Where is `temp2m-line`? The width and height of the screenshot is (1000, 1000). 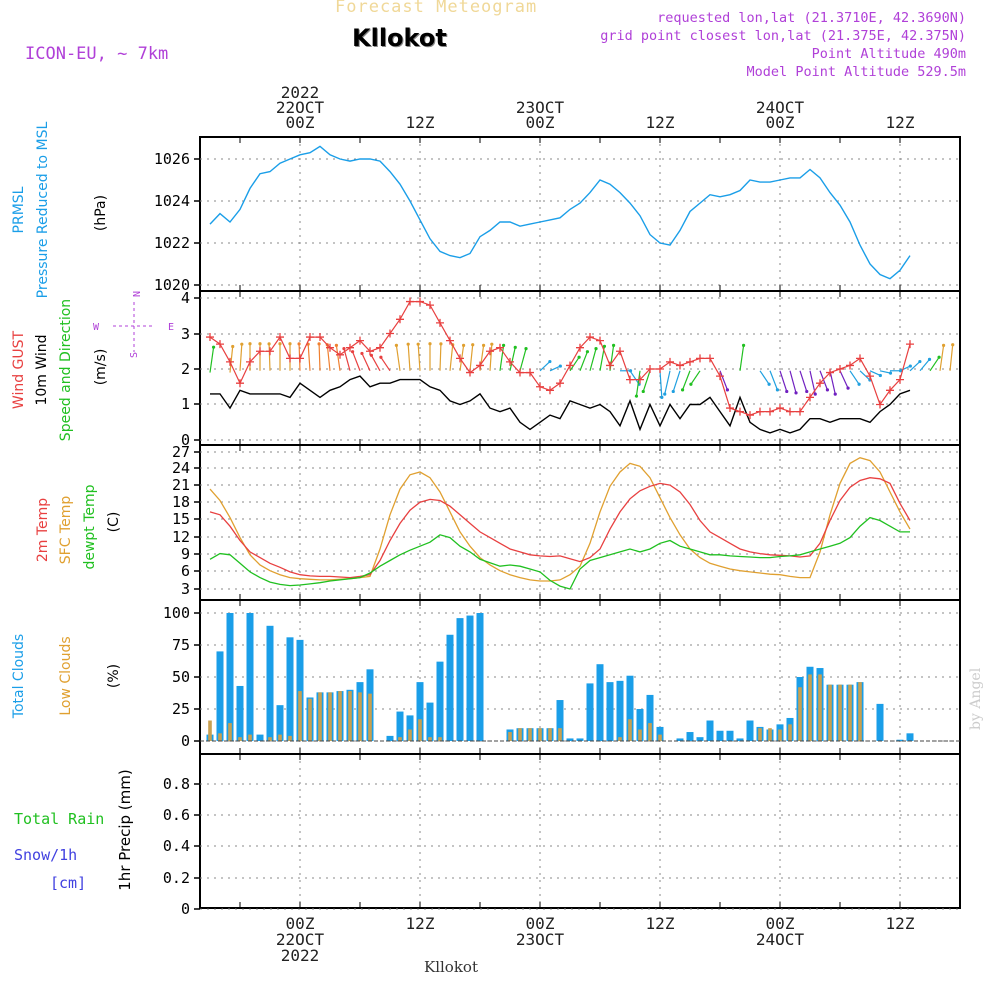
temp2m-line is located at coordinates (560, 528).